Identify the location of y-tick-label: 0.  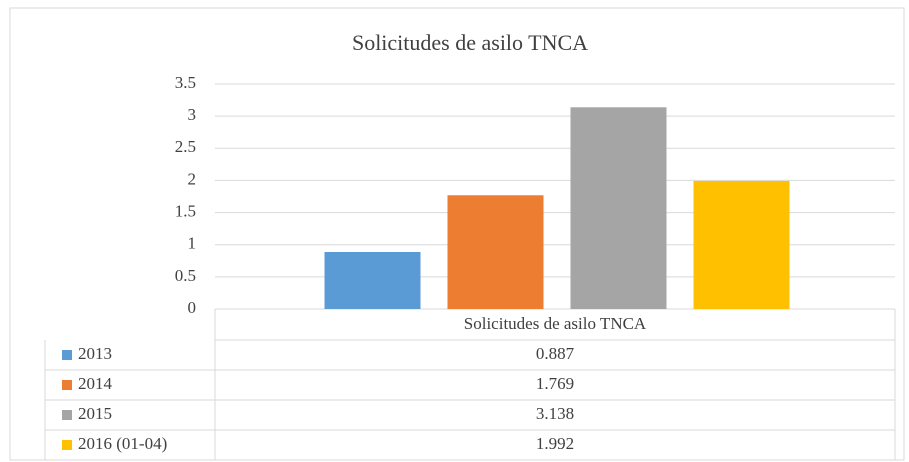
(192, 307).